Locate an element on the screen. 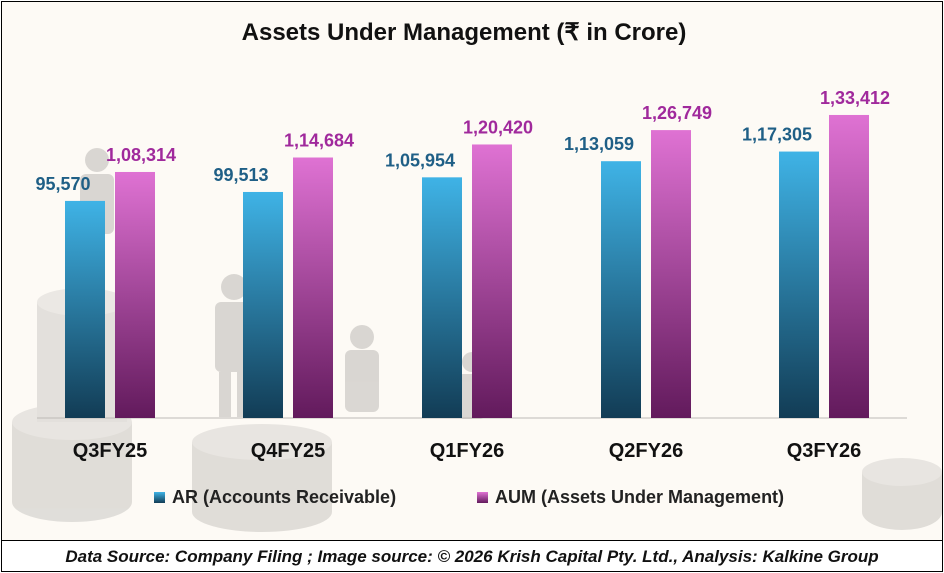 The width and height of the screenshot is (944, 573). x-tick-label-q3fy26: Q3FY26 is located at coordinates (824, 451).